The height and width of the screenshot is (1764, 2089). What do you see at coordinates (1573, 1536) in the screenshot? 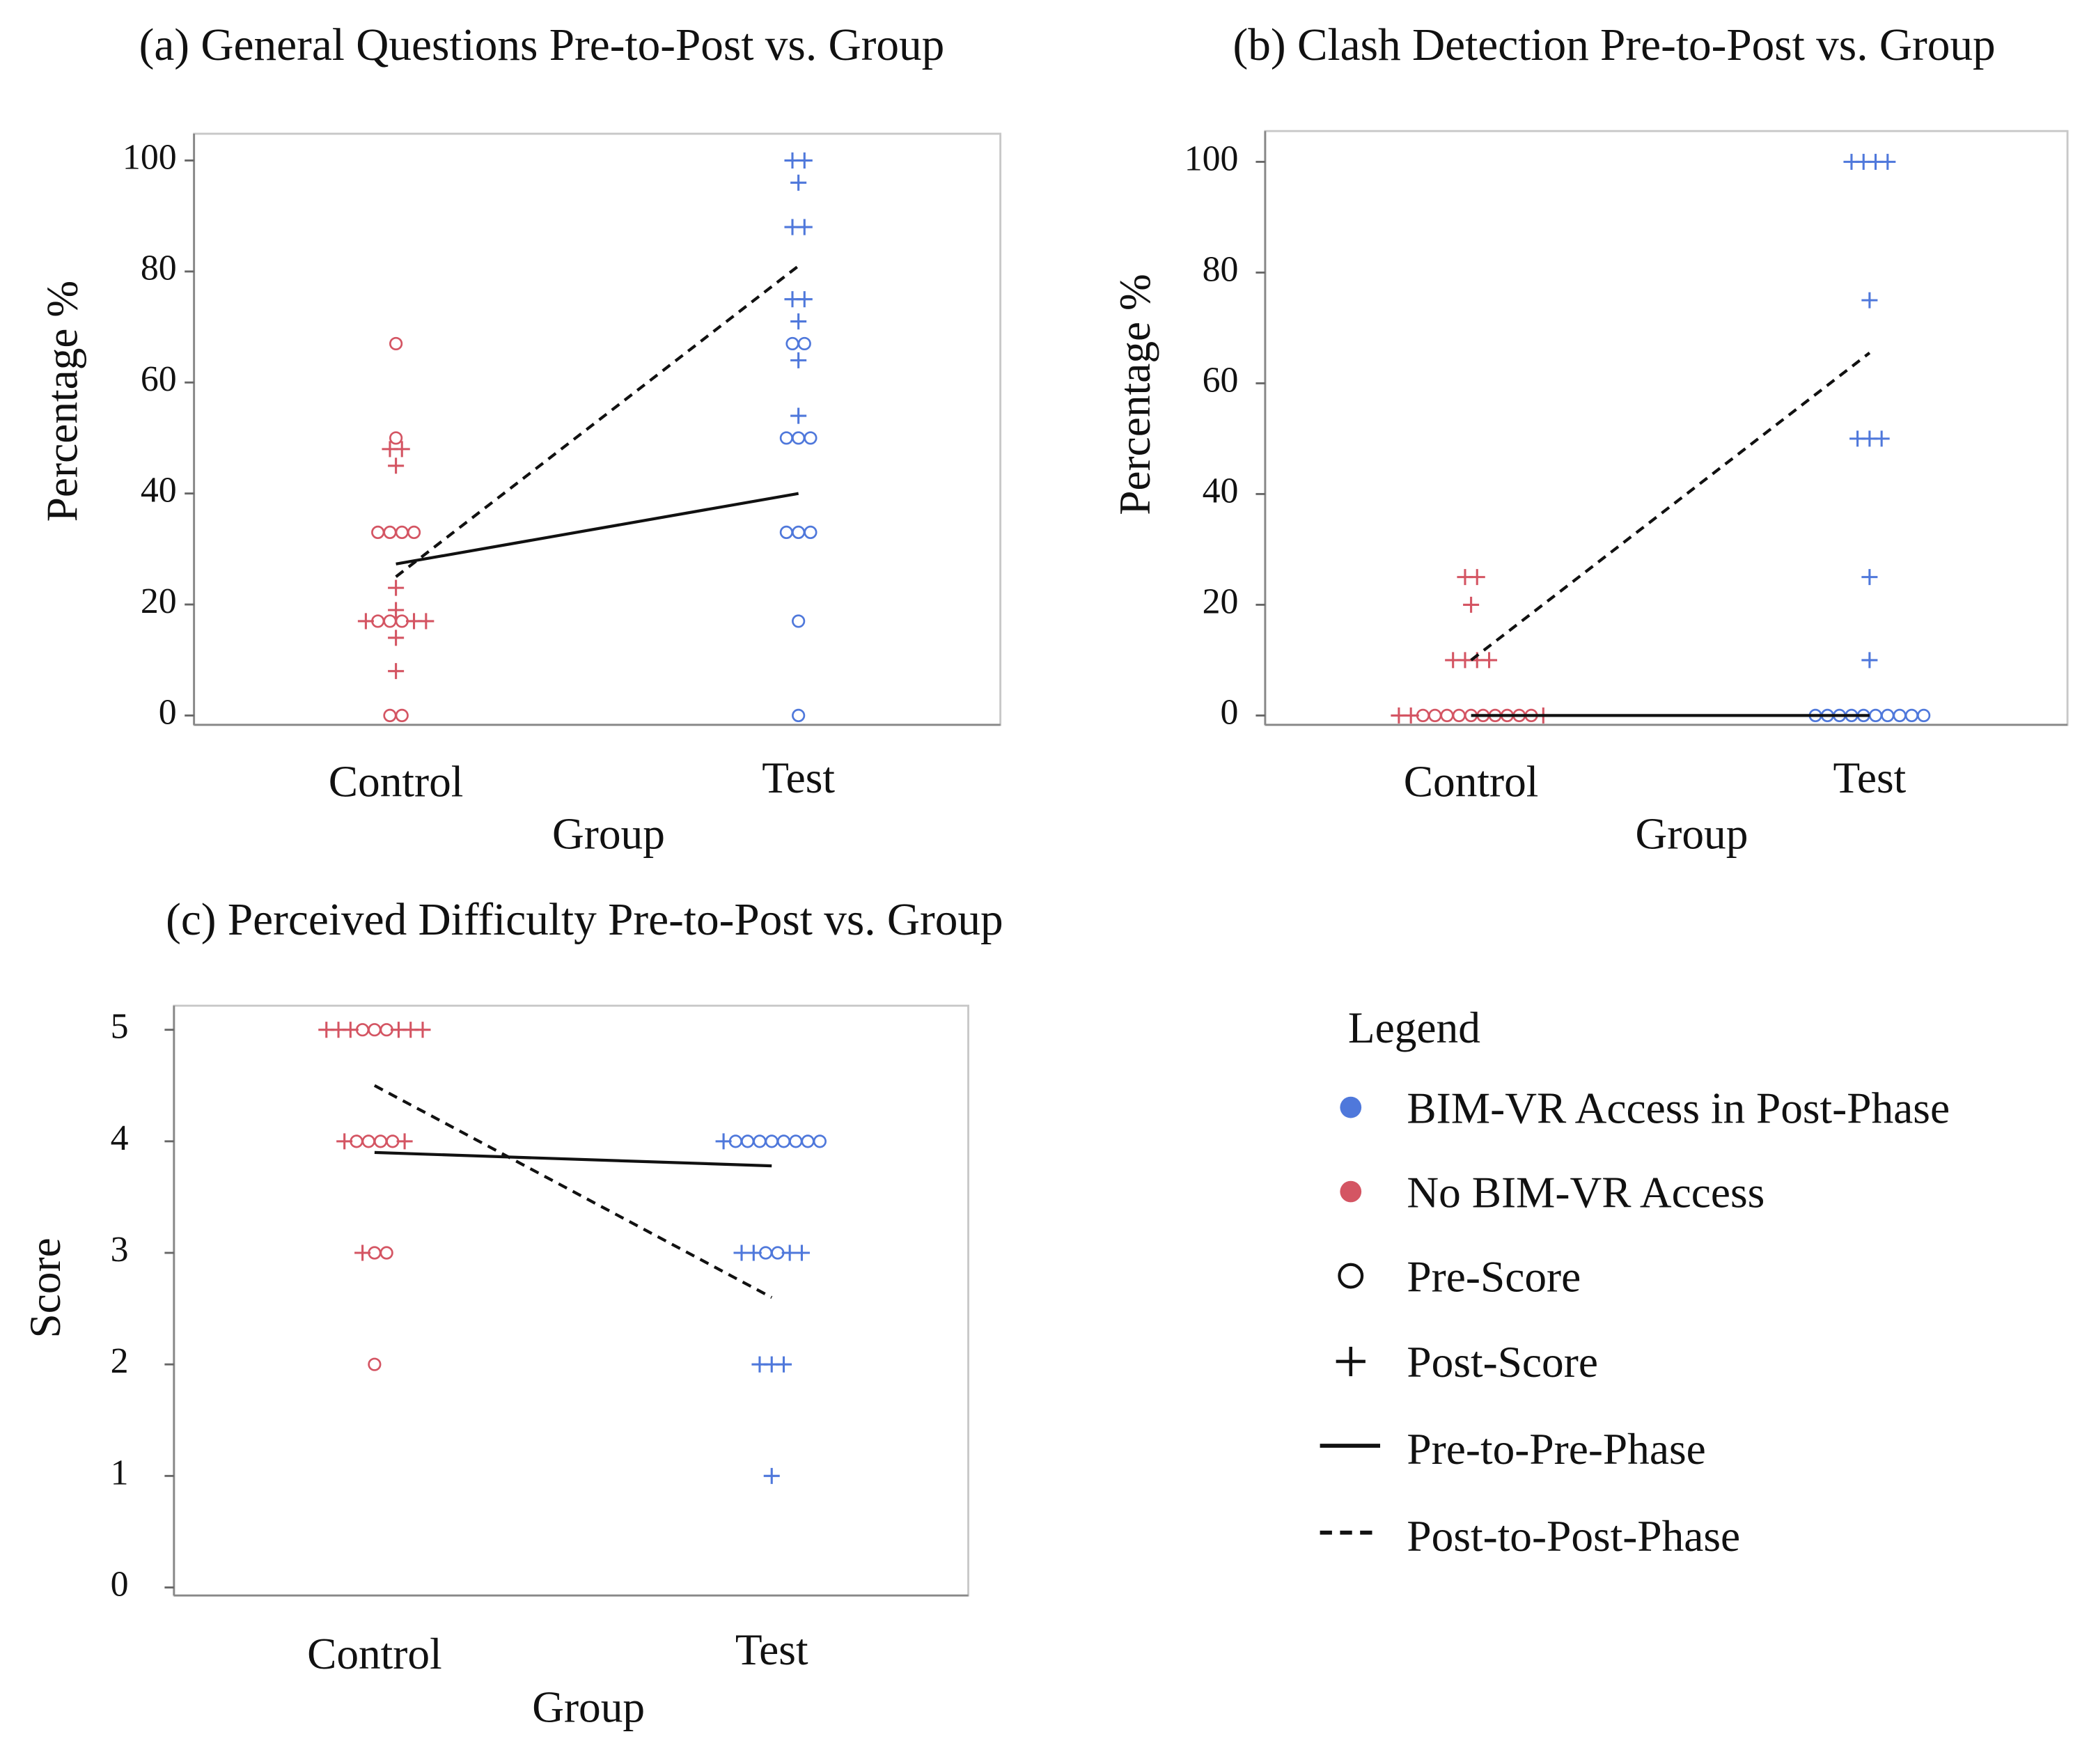
I see `legend-label: Post-to-Post-Phase` at bounding box center [1573, 1536].